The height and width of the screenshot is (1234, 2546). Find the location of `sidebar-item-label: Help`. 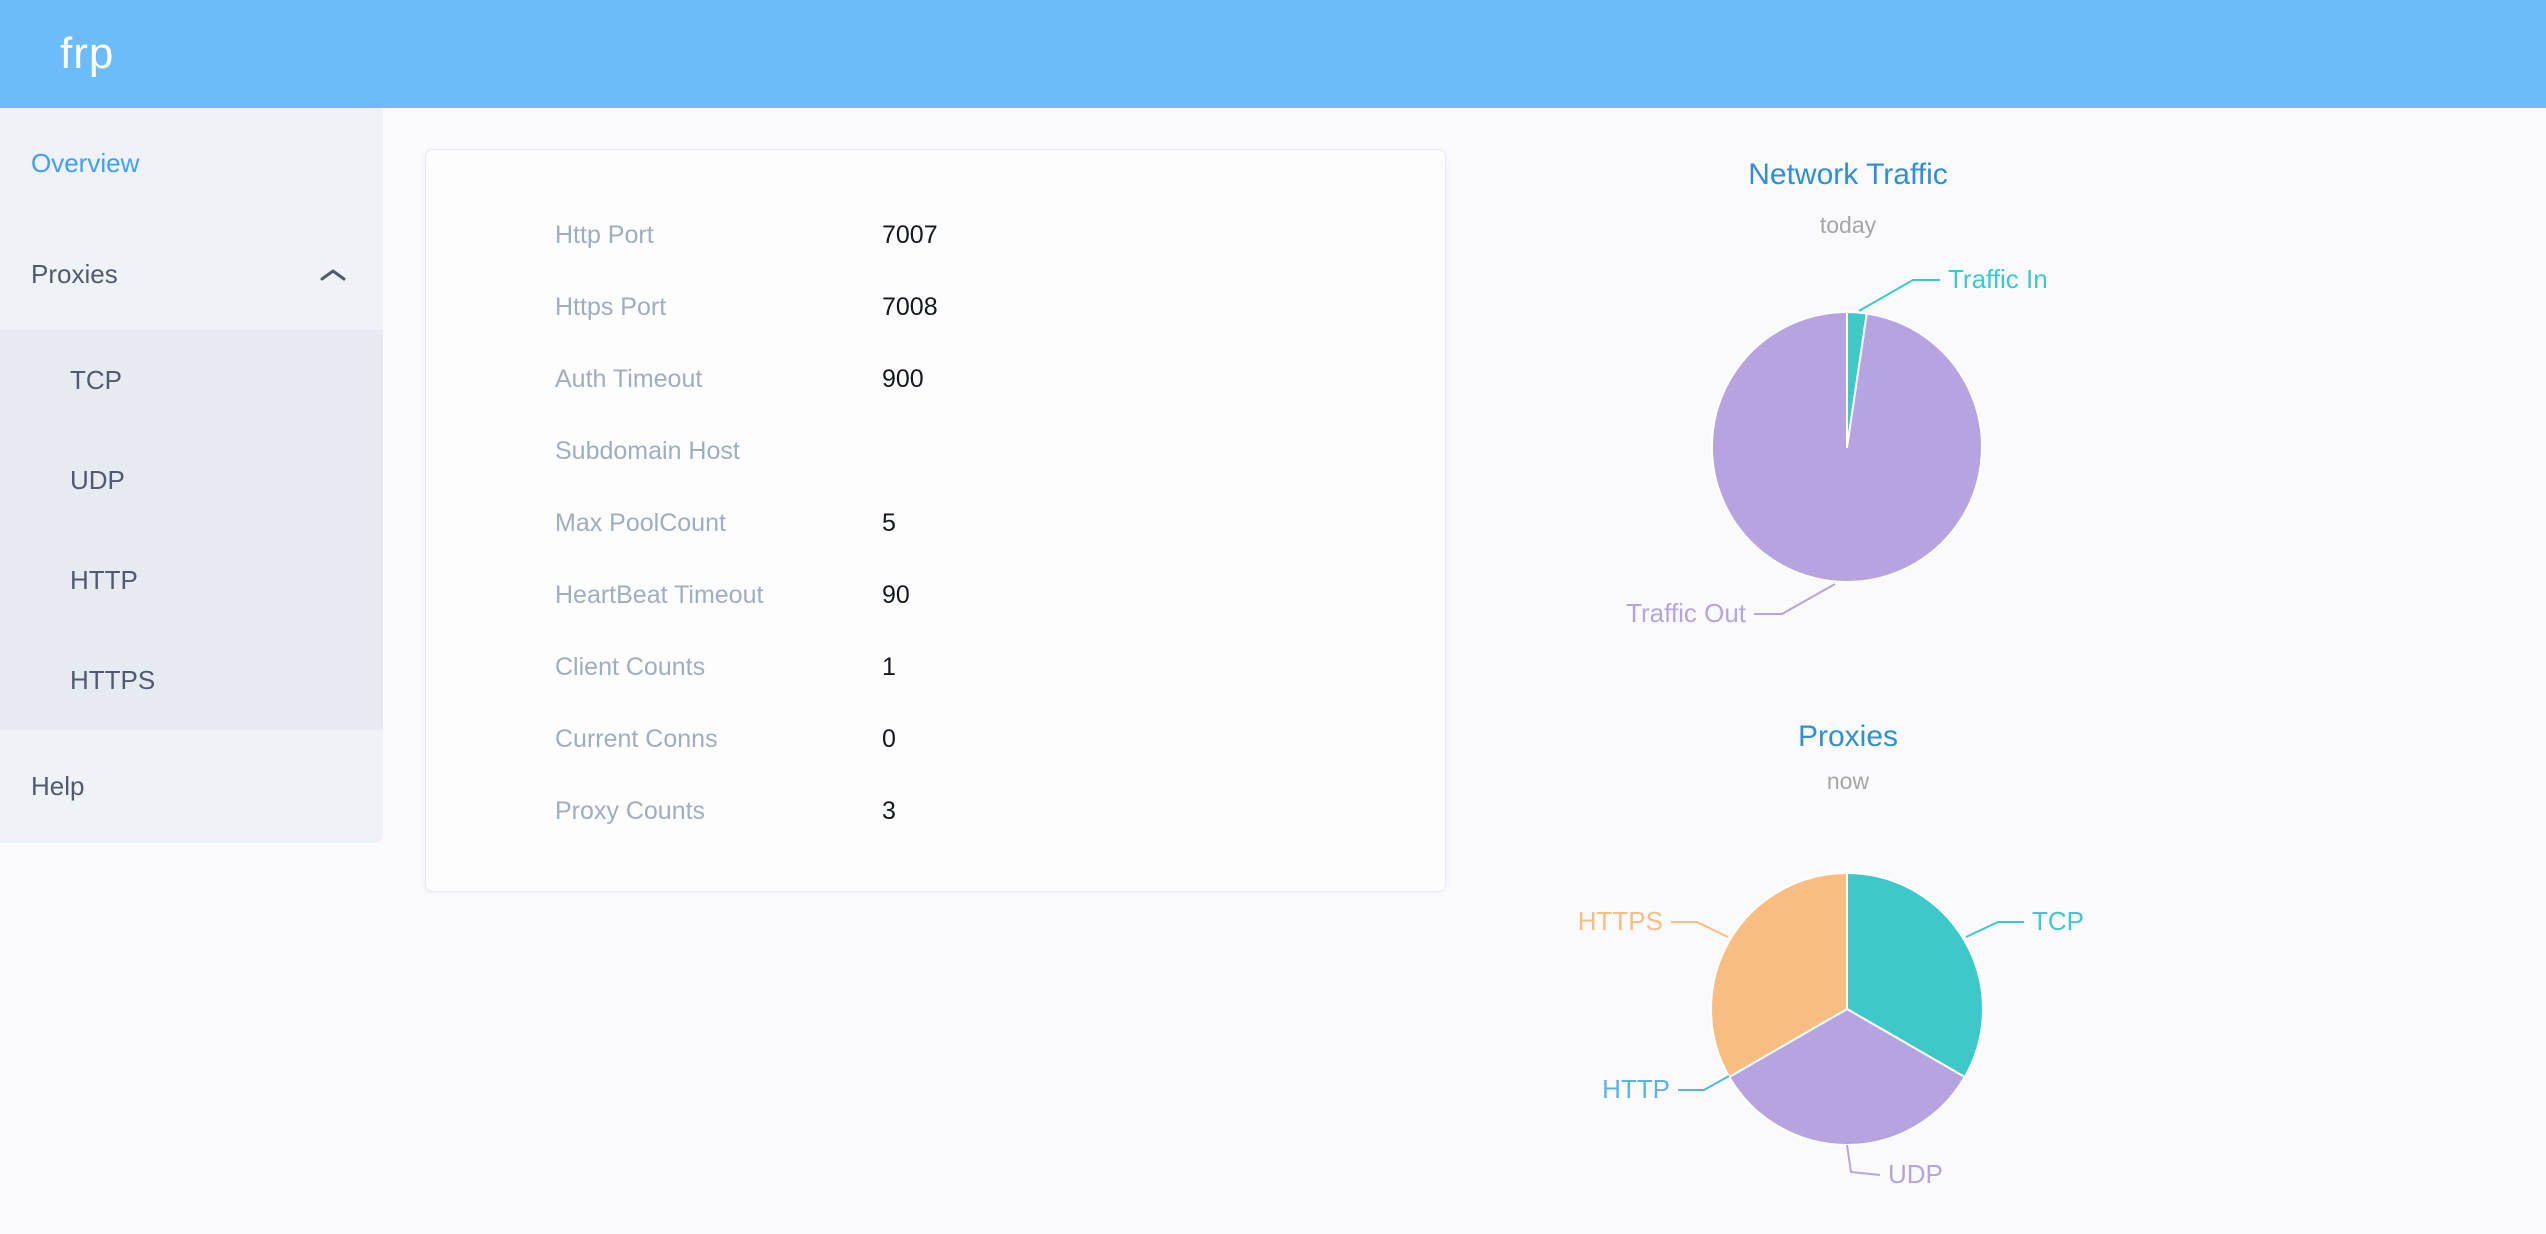

sidebar-item-label: Help is located at coordinates (58, 786).